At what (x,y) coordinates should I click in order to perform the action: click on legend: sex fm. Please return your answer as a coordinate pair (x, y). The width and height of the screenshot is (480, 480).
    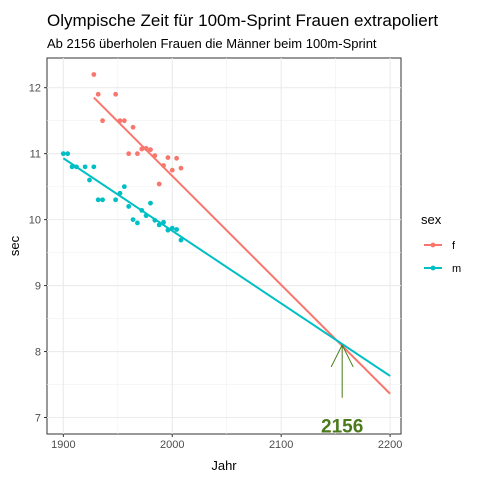
    Looking at the image, I should click on (441, 243).